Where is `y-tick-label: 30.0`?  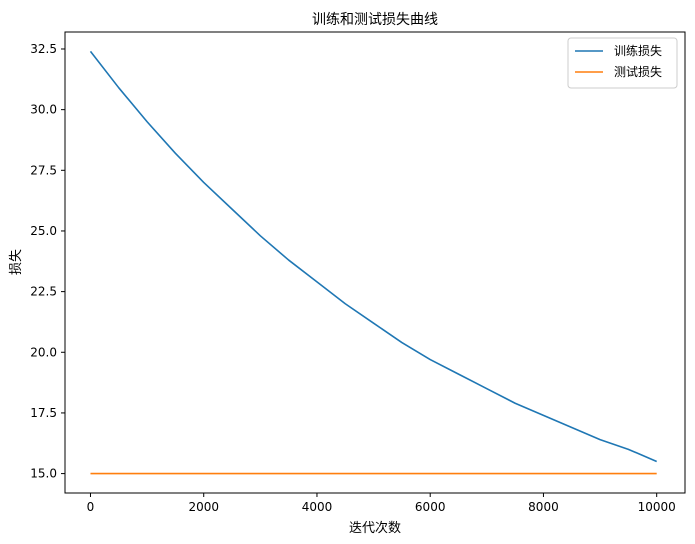 y-tick-label: 30.0 is located at coordinates (43, 110).